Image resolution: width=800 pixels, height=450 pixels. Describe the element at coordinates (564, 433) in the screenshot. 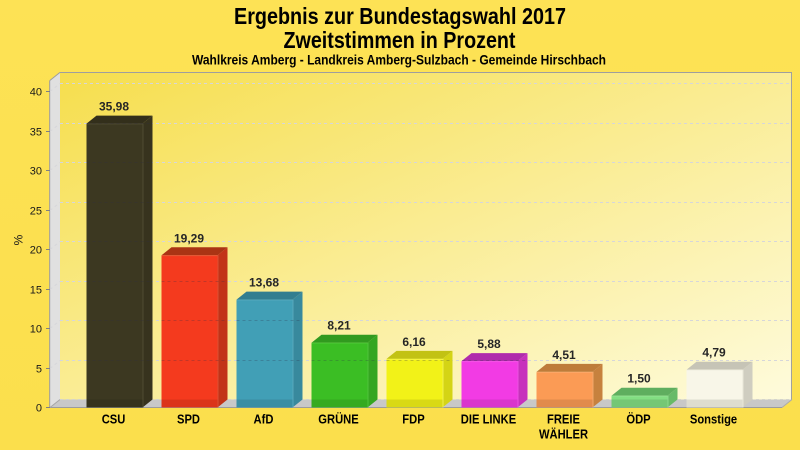

I see `svg-text: WÄHLER` at that location.